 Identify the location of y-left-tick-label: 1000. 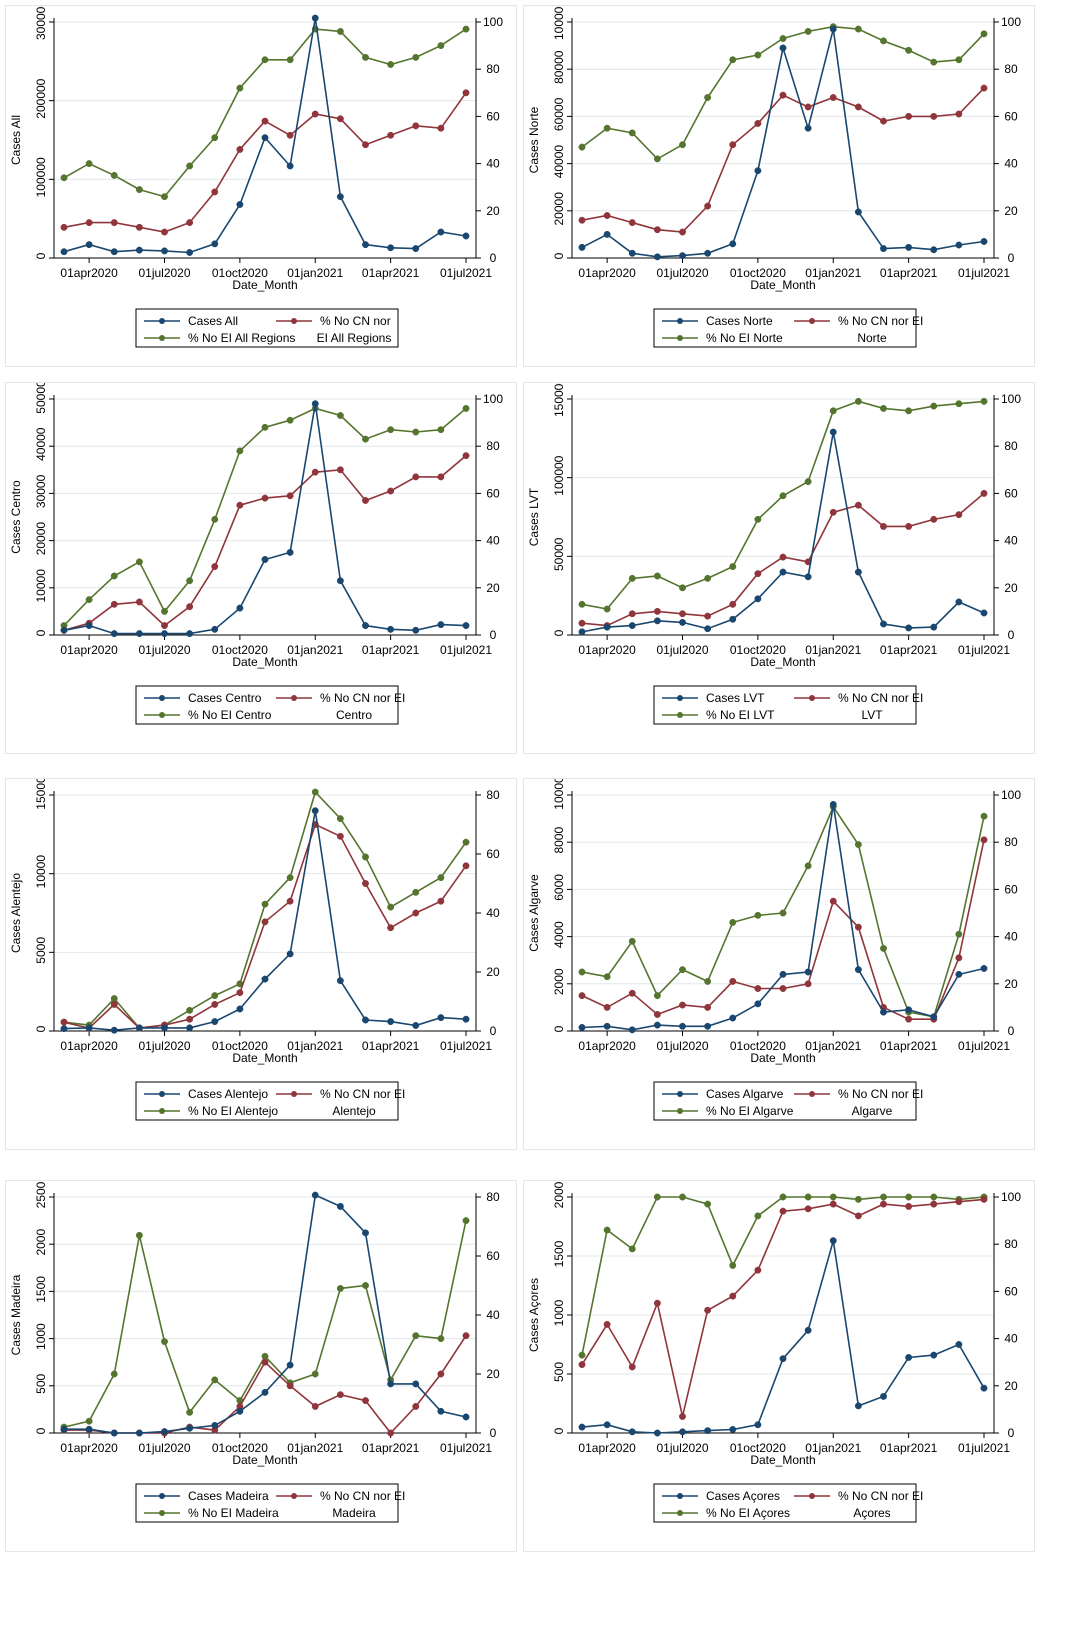
(559, 1312).